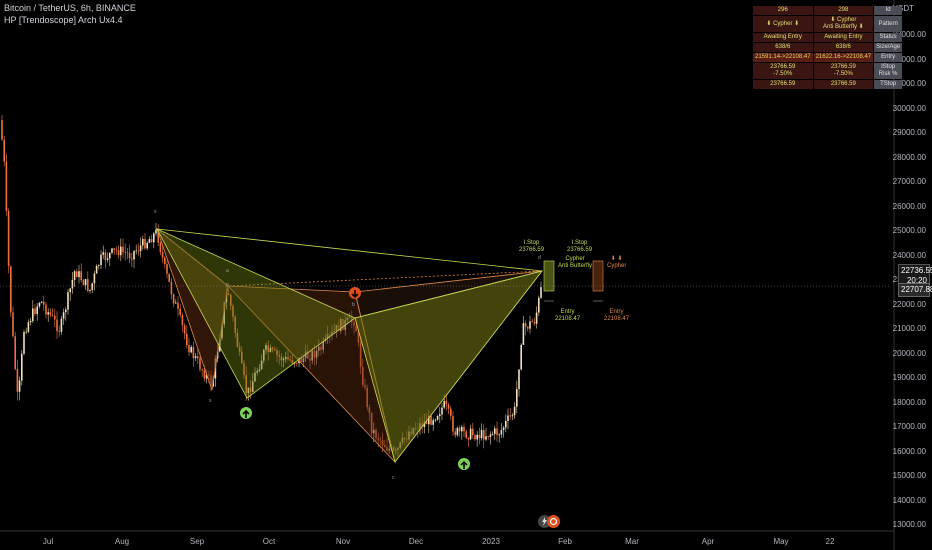  I want to click on y-tick-label: 26000.00, so click(909, 206).